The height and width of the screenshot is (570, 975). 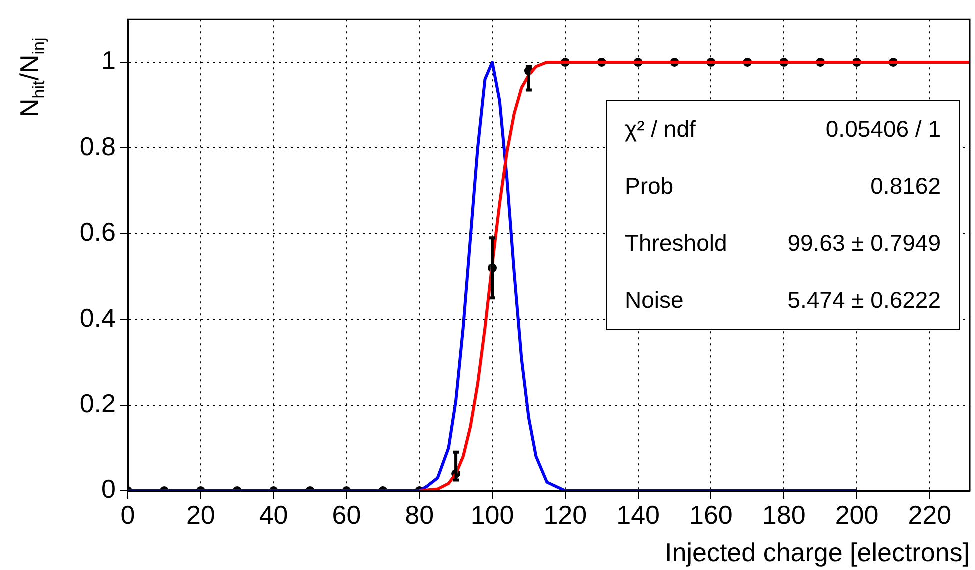 I want to click on y-tick-label: 0.2, so click(x=98, y=403).